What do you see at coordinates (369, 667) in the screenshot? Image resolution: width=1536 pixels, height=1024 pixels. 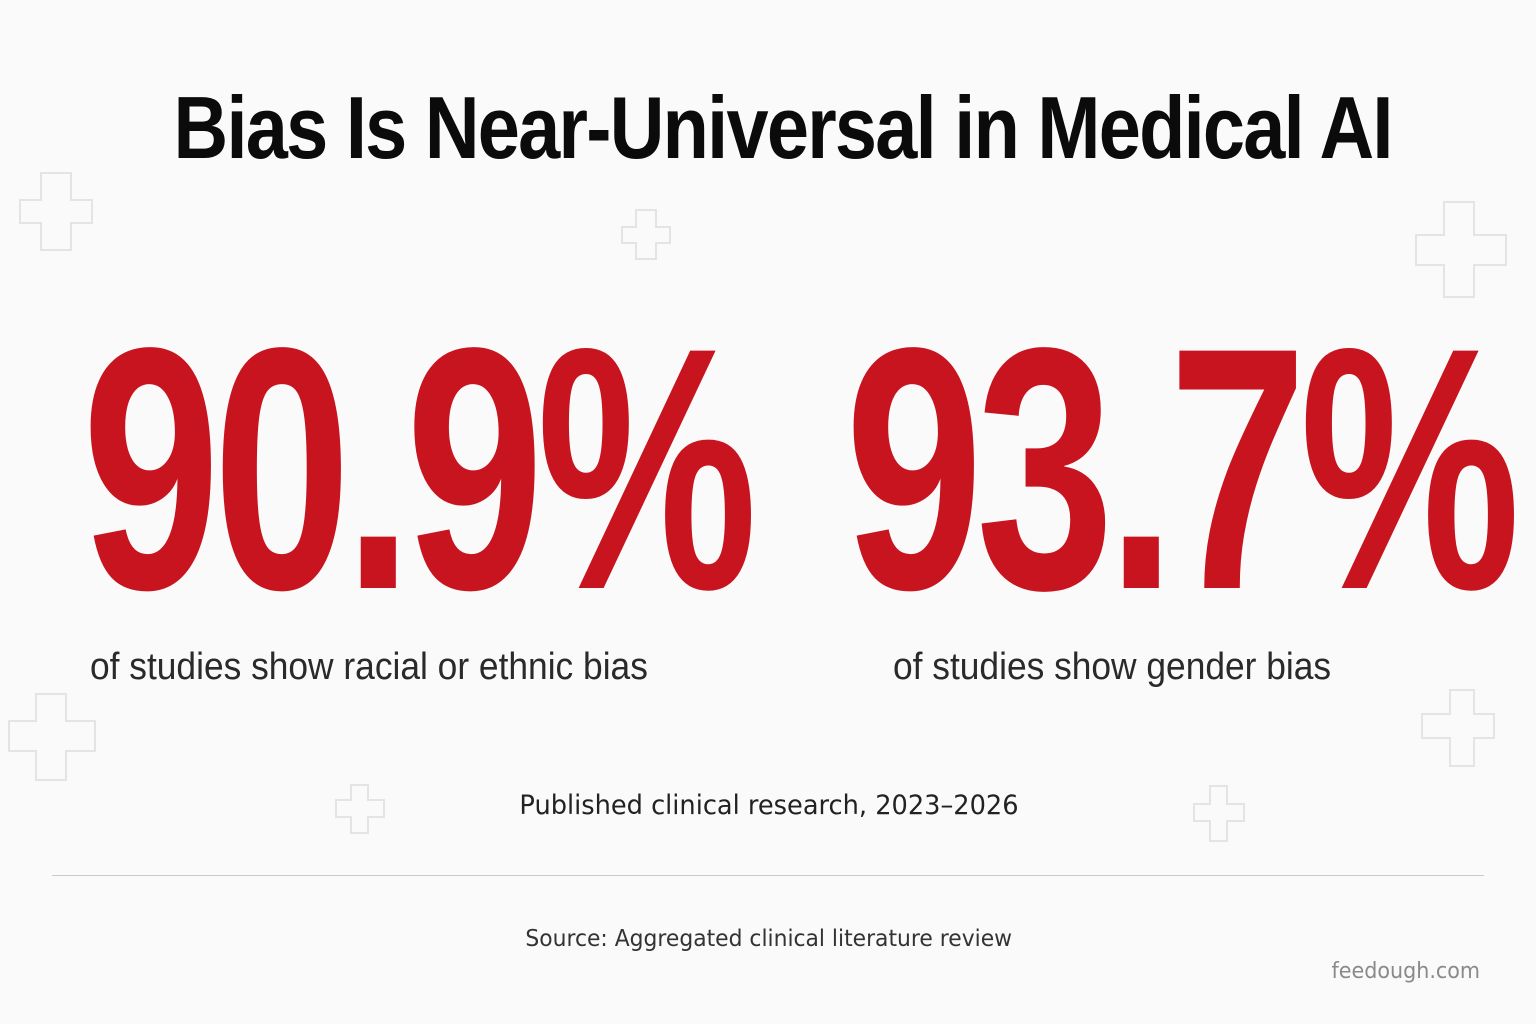 I see `stat-racial-ethnic-bias-caption: of studies show racial or ethnic bias` at bounding box center [369, 667].